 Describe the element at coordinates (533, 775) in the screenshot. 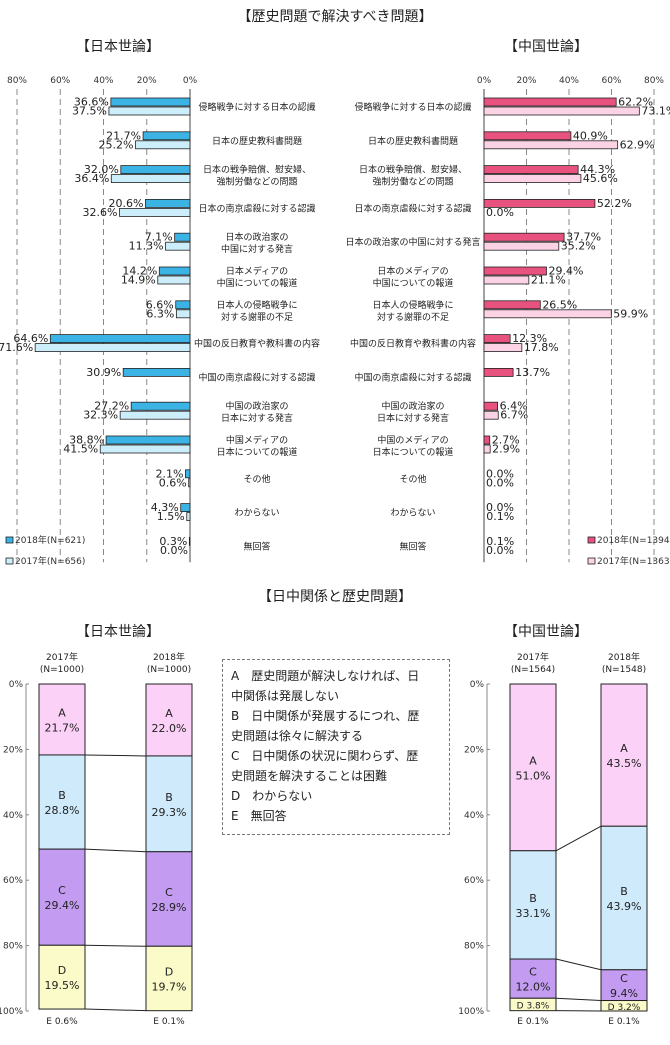

I see `segment-label: 51.0%` at that location.